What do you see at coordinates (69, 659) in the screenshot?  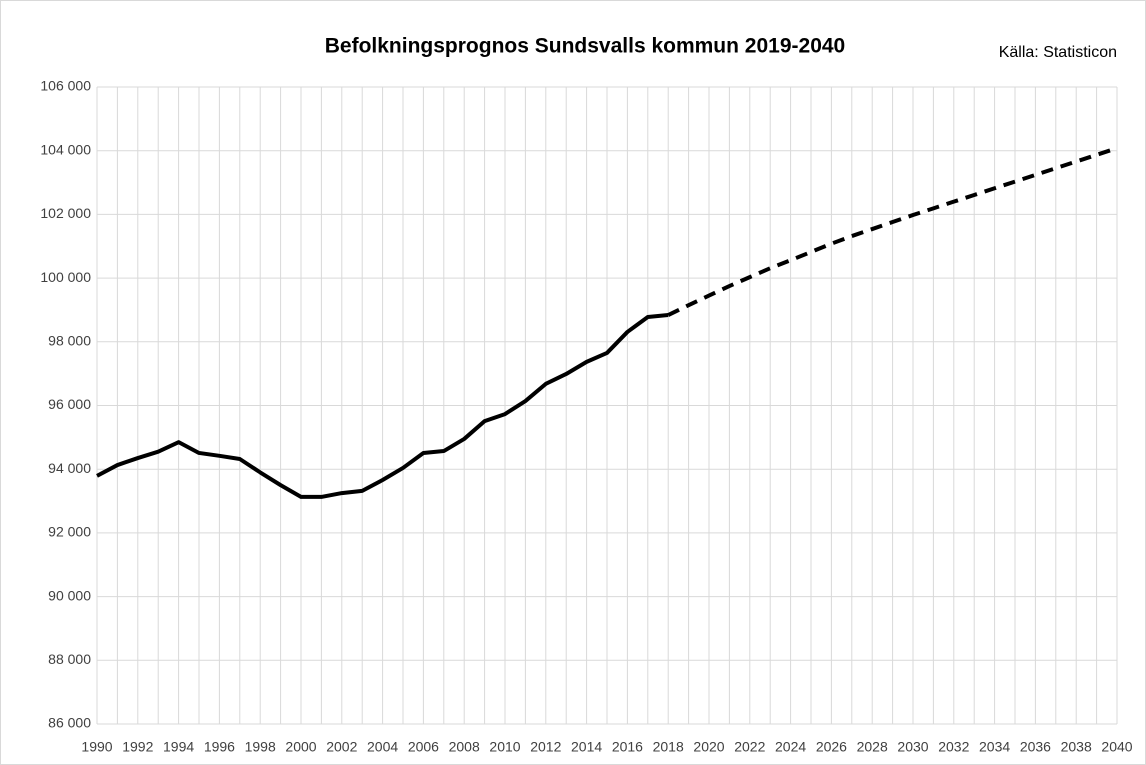 I see `y-tick-label: 88 000` at bounding box center [69, 659].